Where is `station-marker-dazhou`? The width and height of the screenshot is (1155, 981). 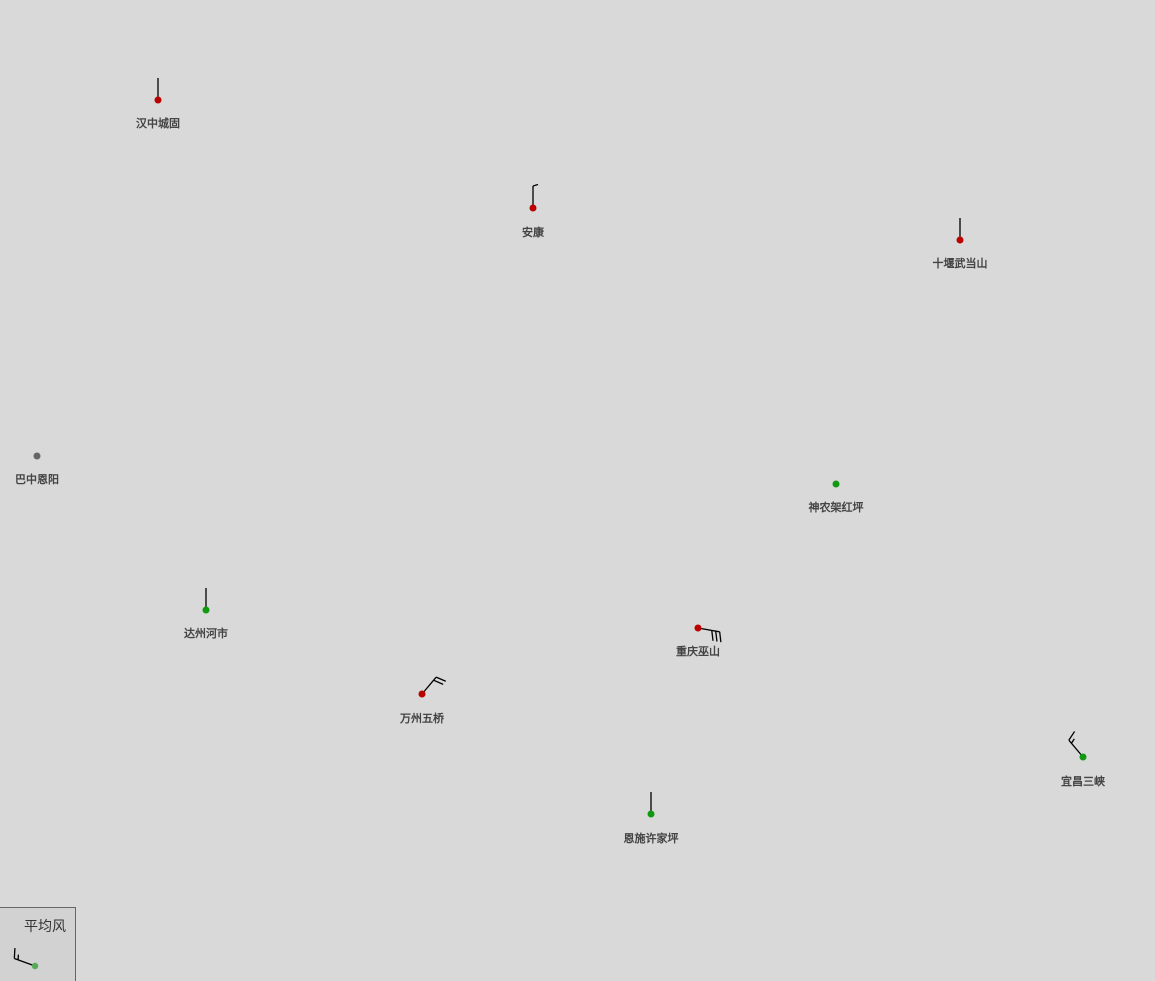
station-marker-dazhou is located at coordinates (206, 610).